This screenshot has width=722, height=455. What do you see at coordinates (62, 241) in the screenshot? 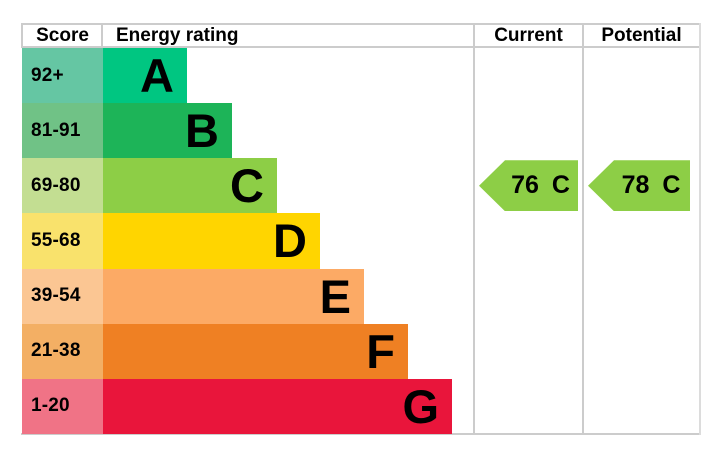
I see `score-range-d: 55-68` at bounding box center [62, 241].